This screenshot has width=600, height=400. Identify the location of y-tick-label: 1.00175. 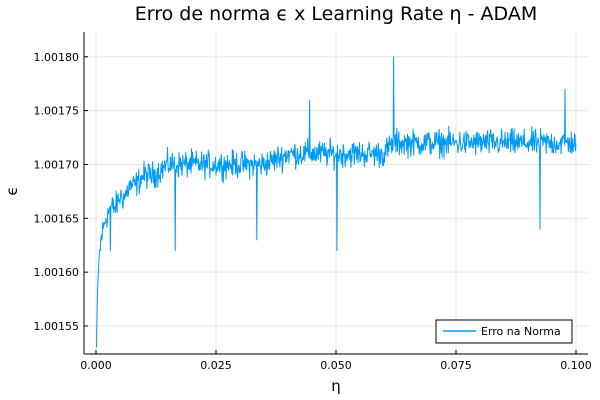
(57, 111).